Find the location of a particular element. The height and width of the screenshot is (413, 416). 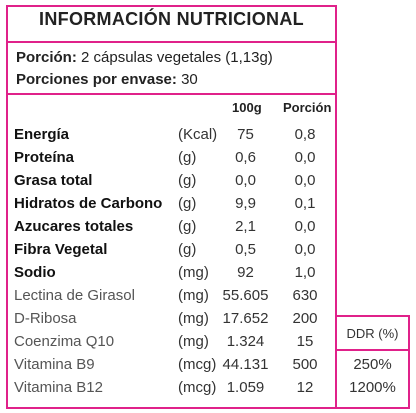

nutrient-value-100g: 92 is located at coordinates (245, 272).